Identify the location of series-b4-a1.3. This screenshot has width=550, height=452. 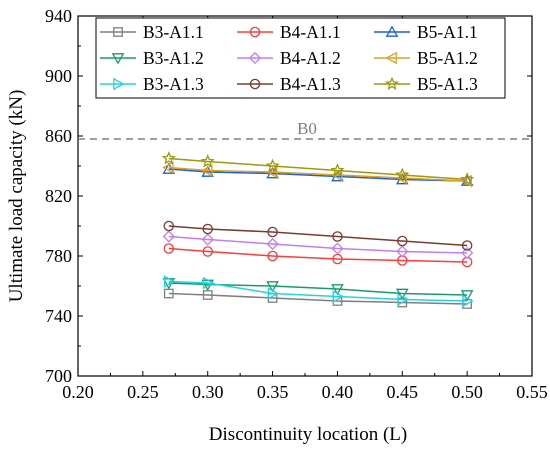
(318, 235).